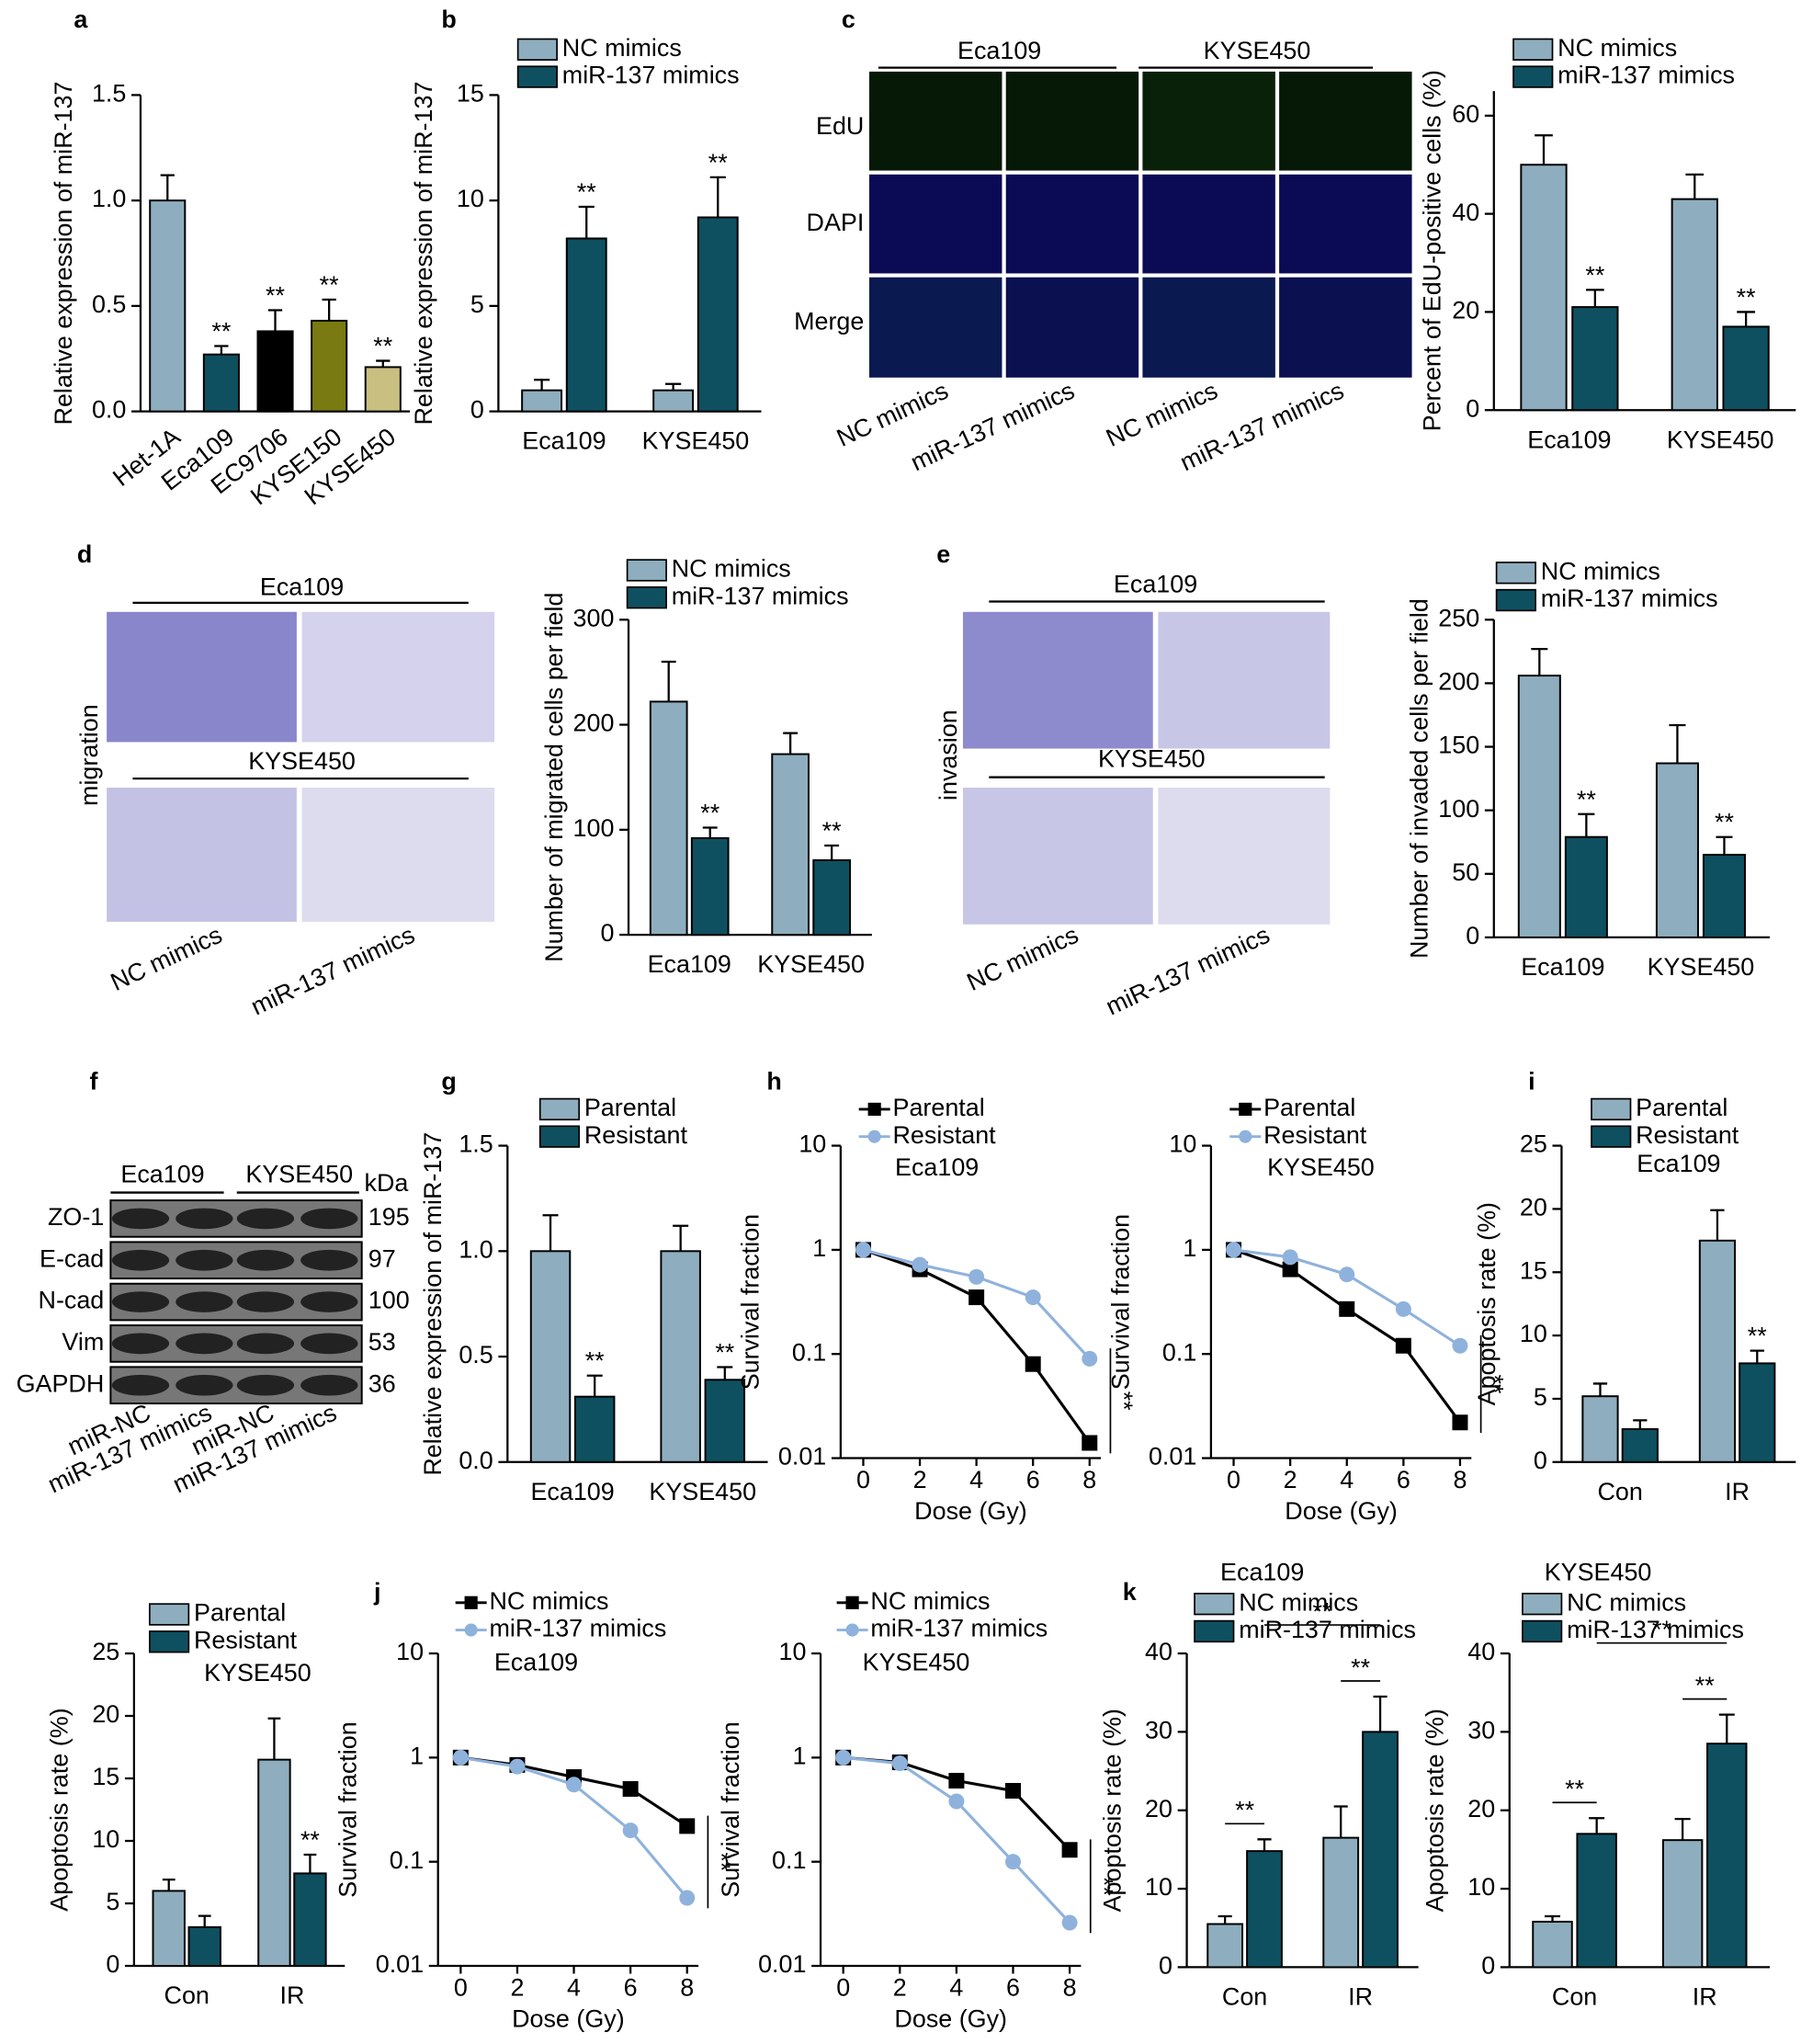 The image size is (1801, 2044). What do you see at coordinates (61, 1383) in the screenshot?
I see `protein-label: GAPDH` at bounding box center [61, 1383].